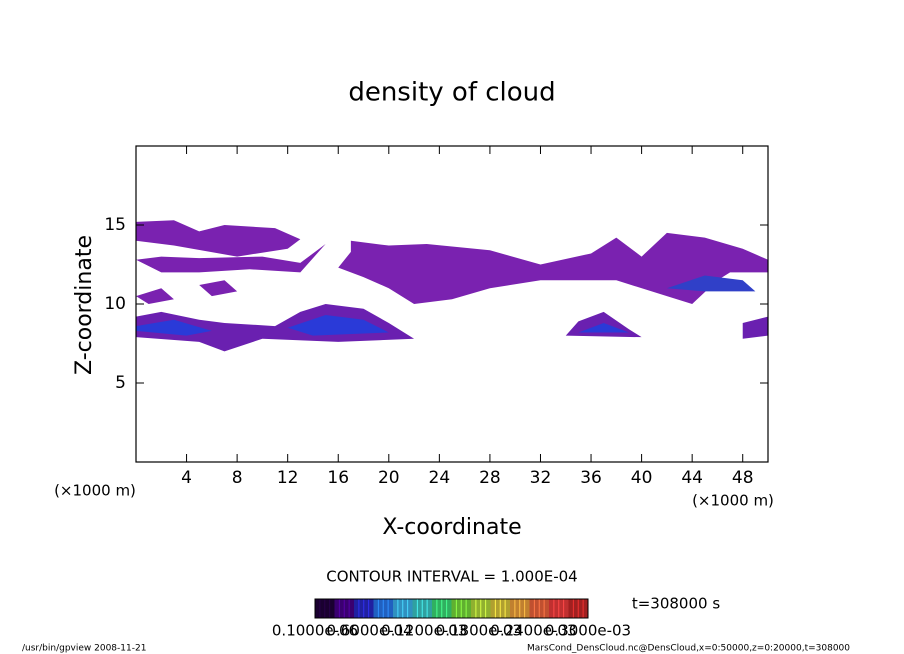 The width and height of the screenshot is (904, 654). Describe the element at coordinates (451, 527) in the screenshot. I see `x-axis-label: X-coordinate` at that location.